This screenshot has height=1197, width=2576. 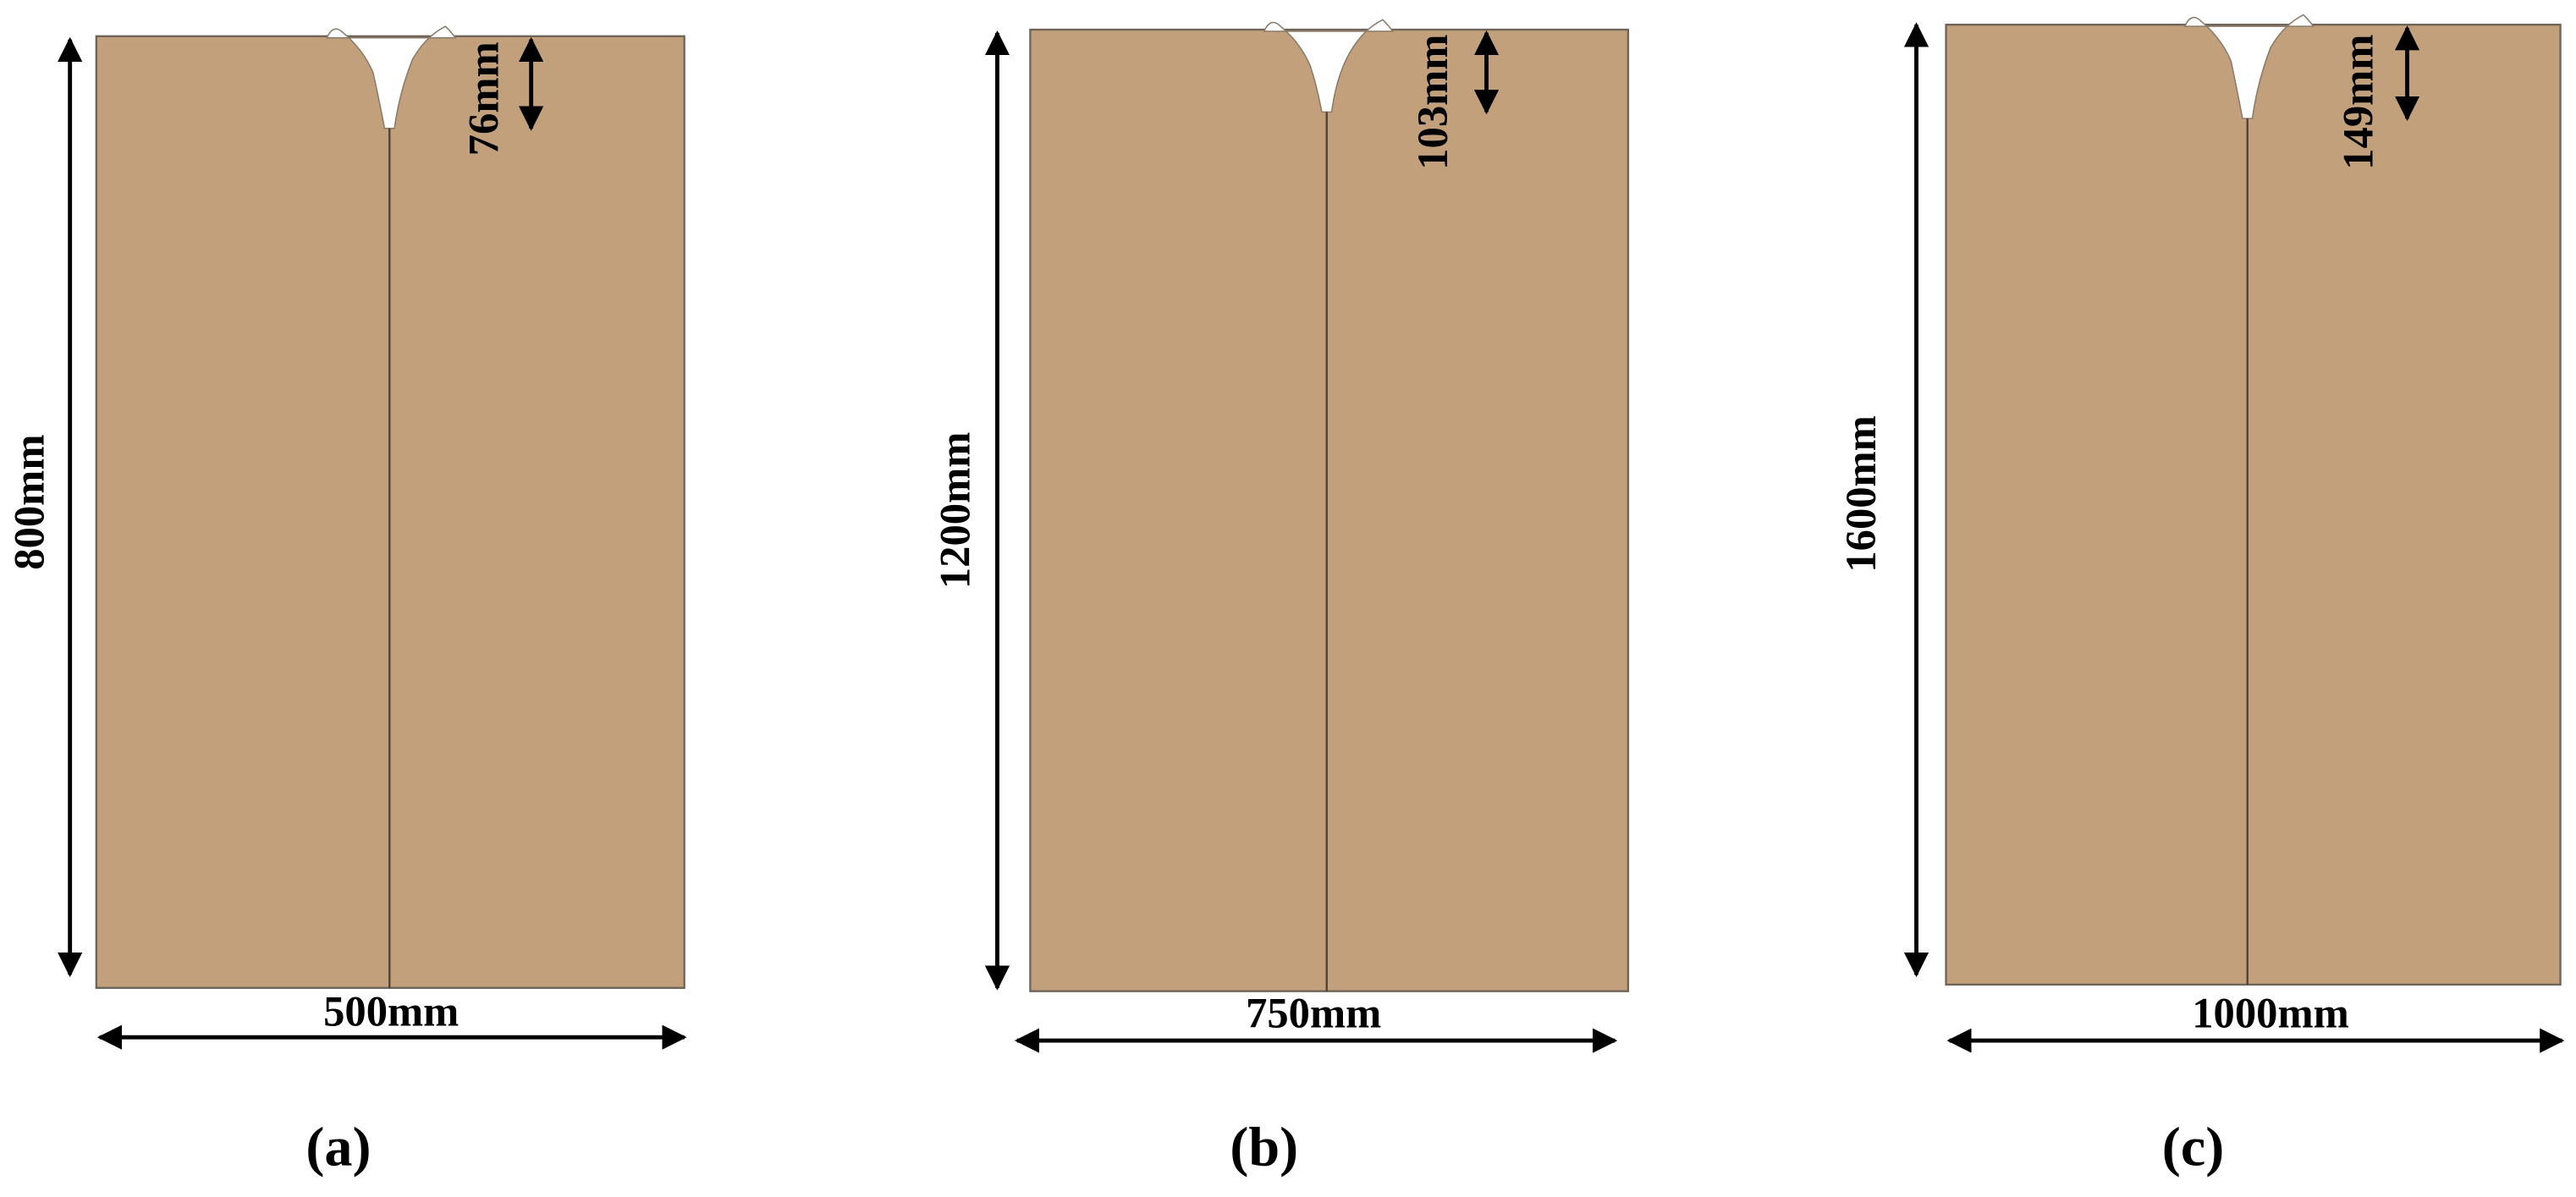 I want to click on width-label: 1000mm, so click(x=2270, y=1013).